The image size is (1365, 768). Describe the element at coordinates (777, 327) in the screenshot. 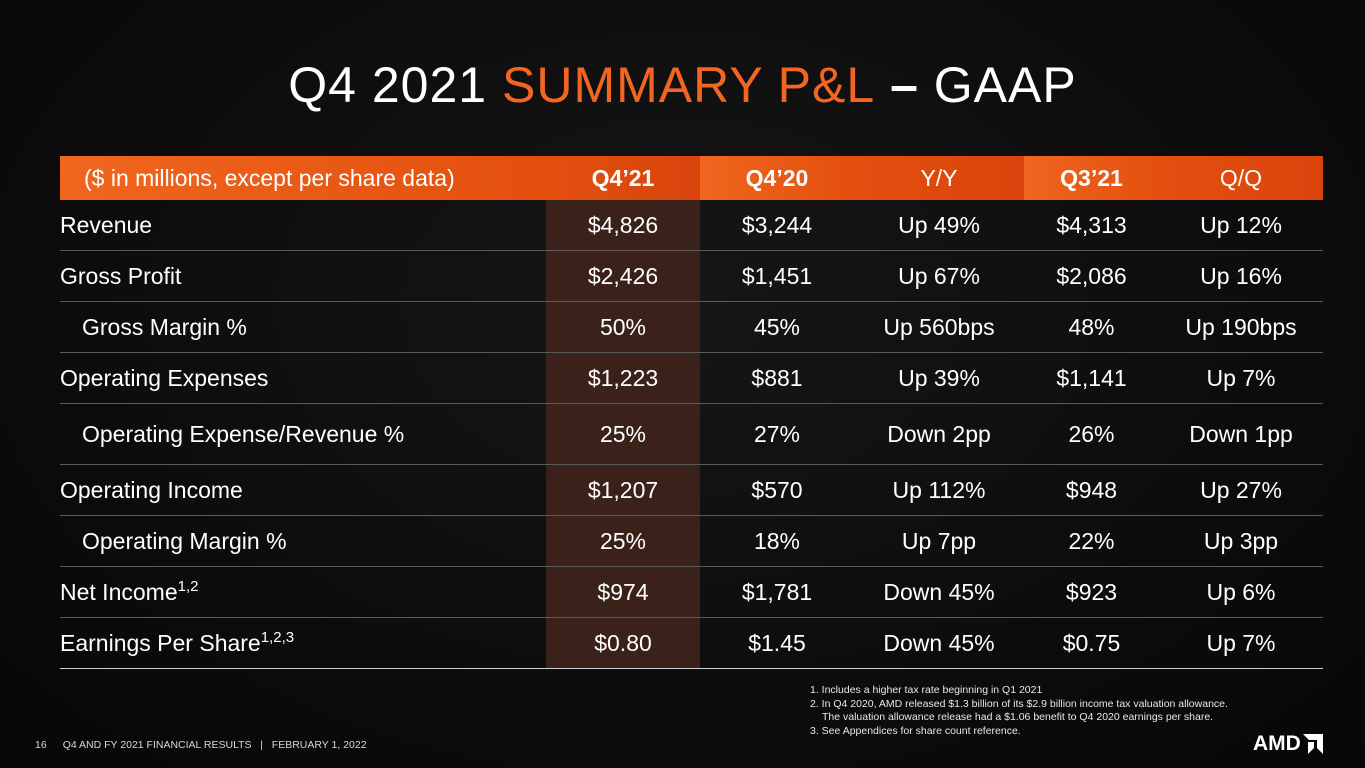

I see `cell-q4-20: 45%` at that location.